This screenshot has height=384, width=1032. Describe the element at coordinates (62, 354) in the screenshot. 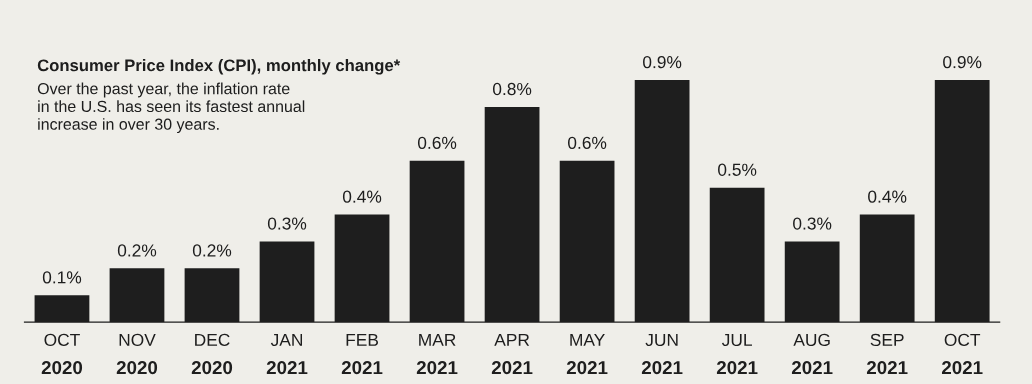

I see `category-label: OCT 2020` at that location.